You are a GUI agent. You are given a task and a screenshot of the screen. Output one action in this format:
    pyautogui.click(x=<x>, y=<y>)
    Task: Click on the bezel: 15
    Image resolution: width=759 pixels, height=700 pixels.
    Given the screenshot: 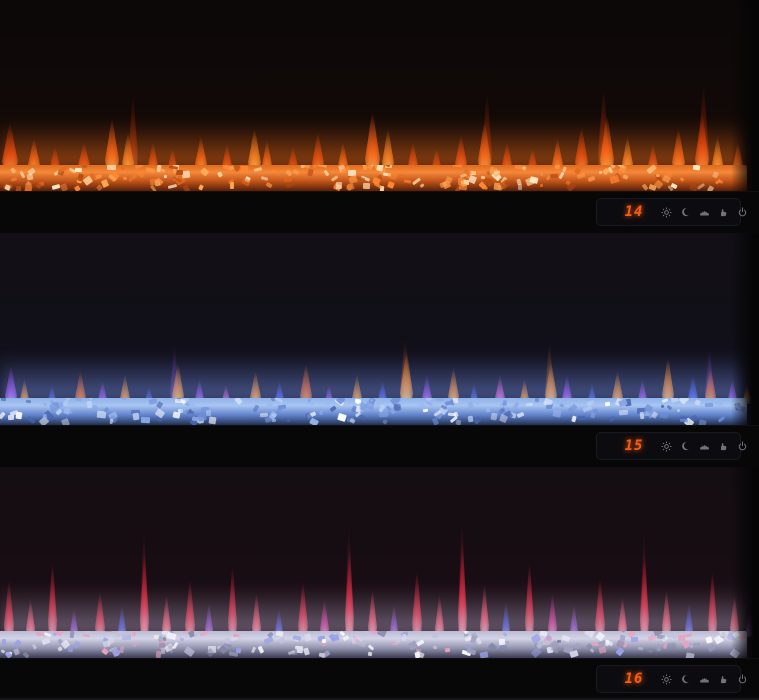 What is the action you would take?
    pyautogui.click(x=379, y=446)
    